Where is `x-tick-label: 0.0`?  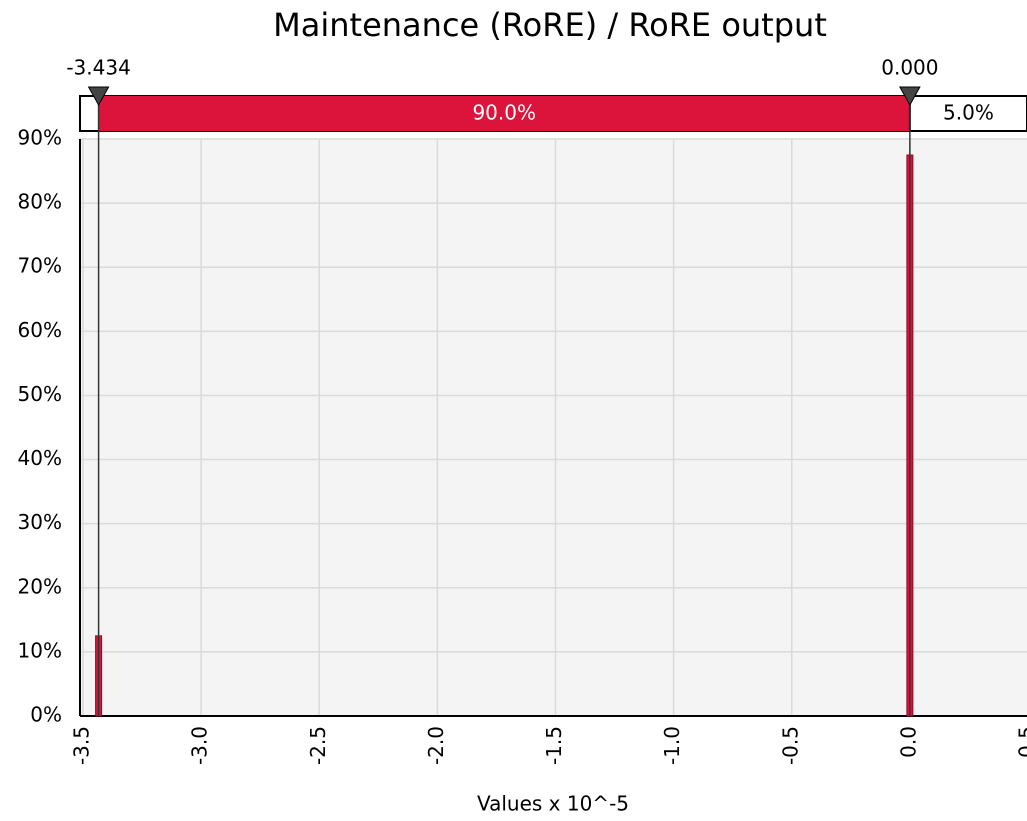
x-tick-label: 0.0 is located at coordinates (908, 742).